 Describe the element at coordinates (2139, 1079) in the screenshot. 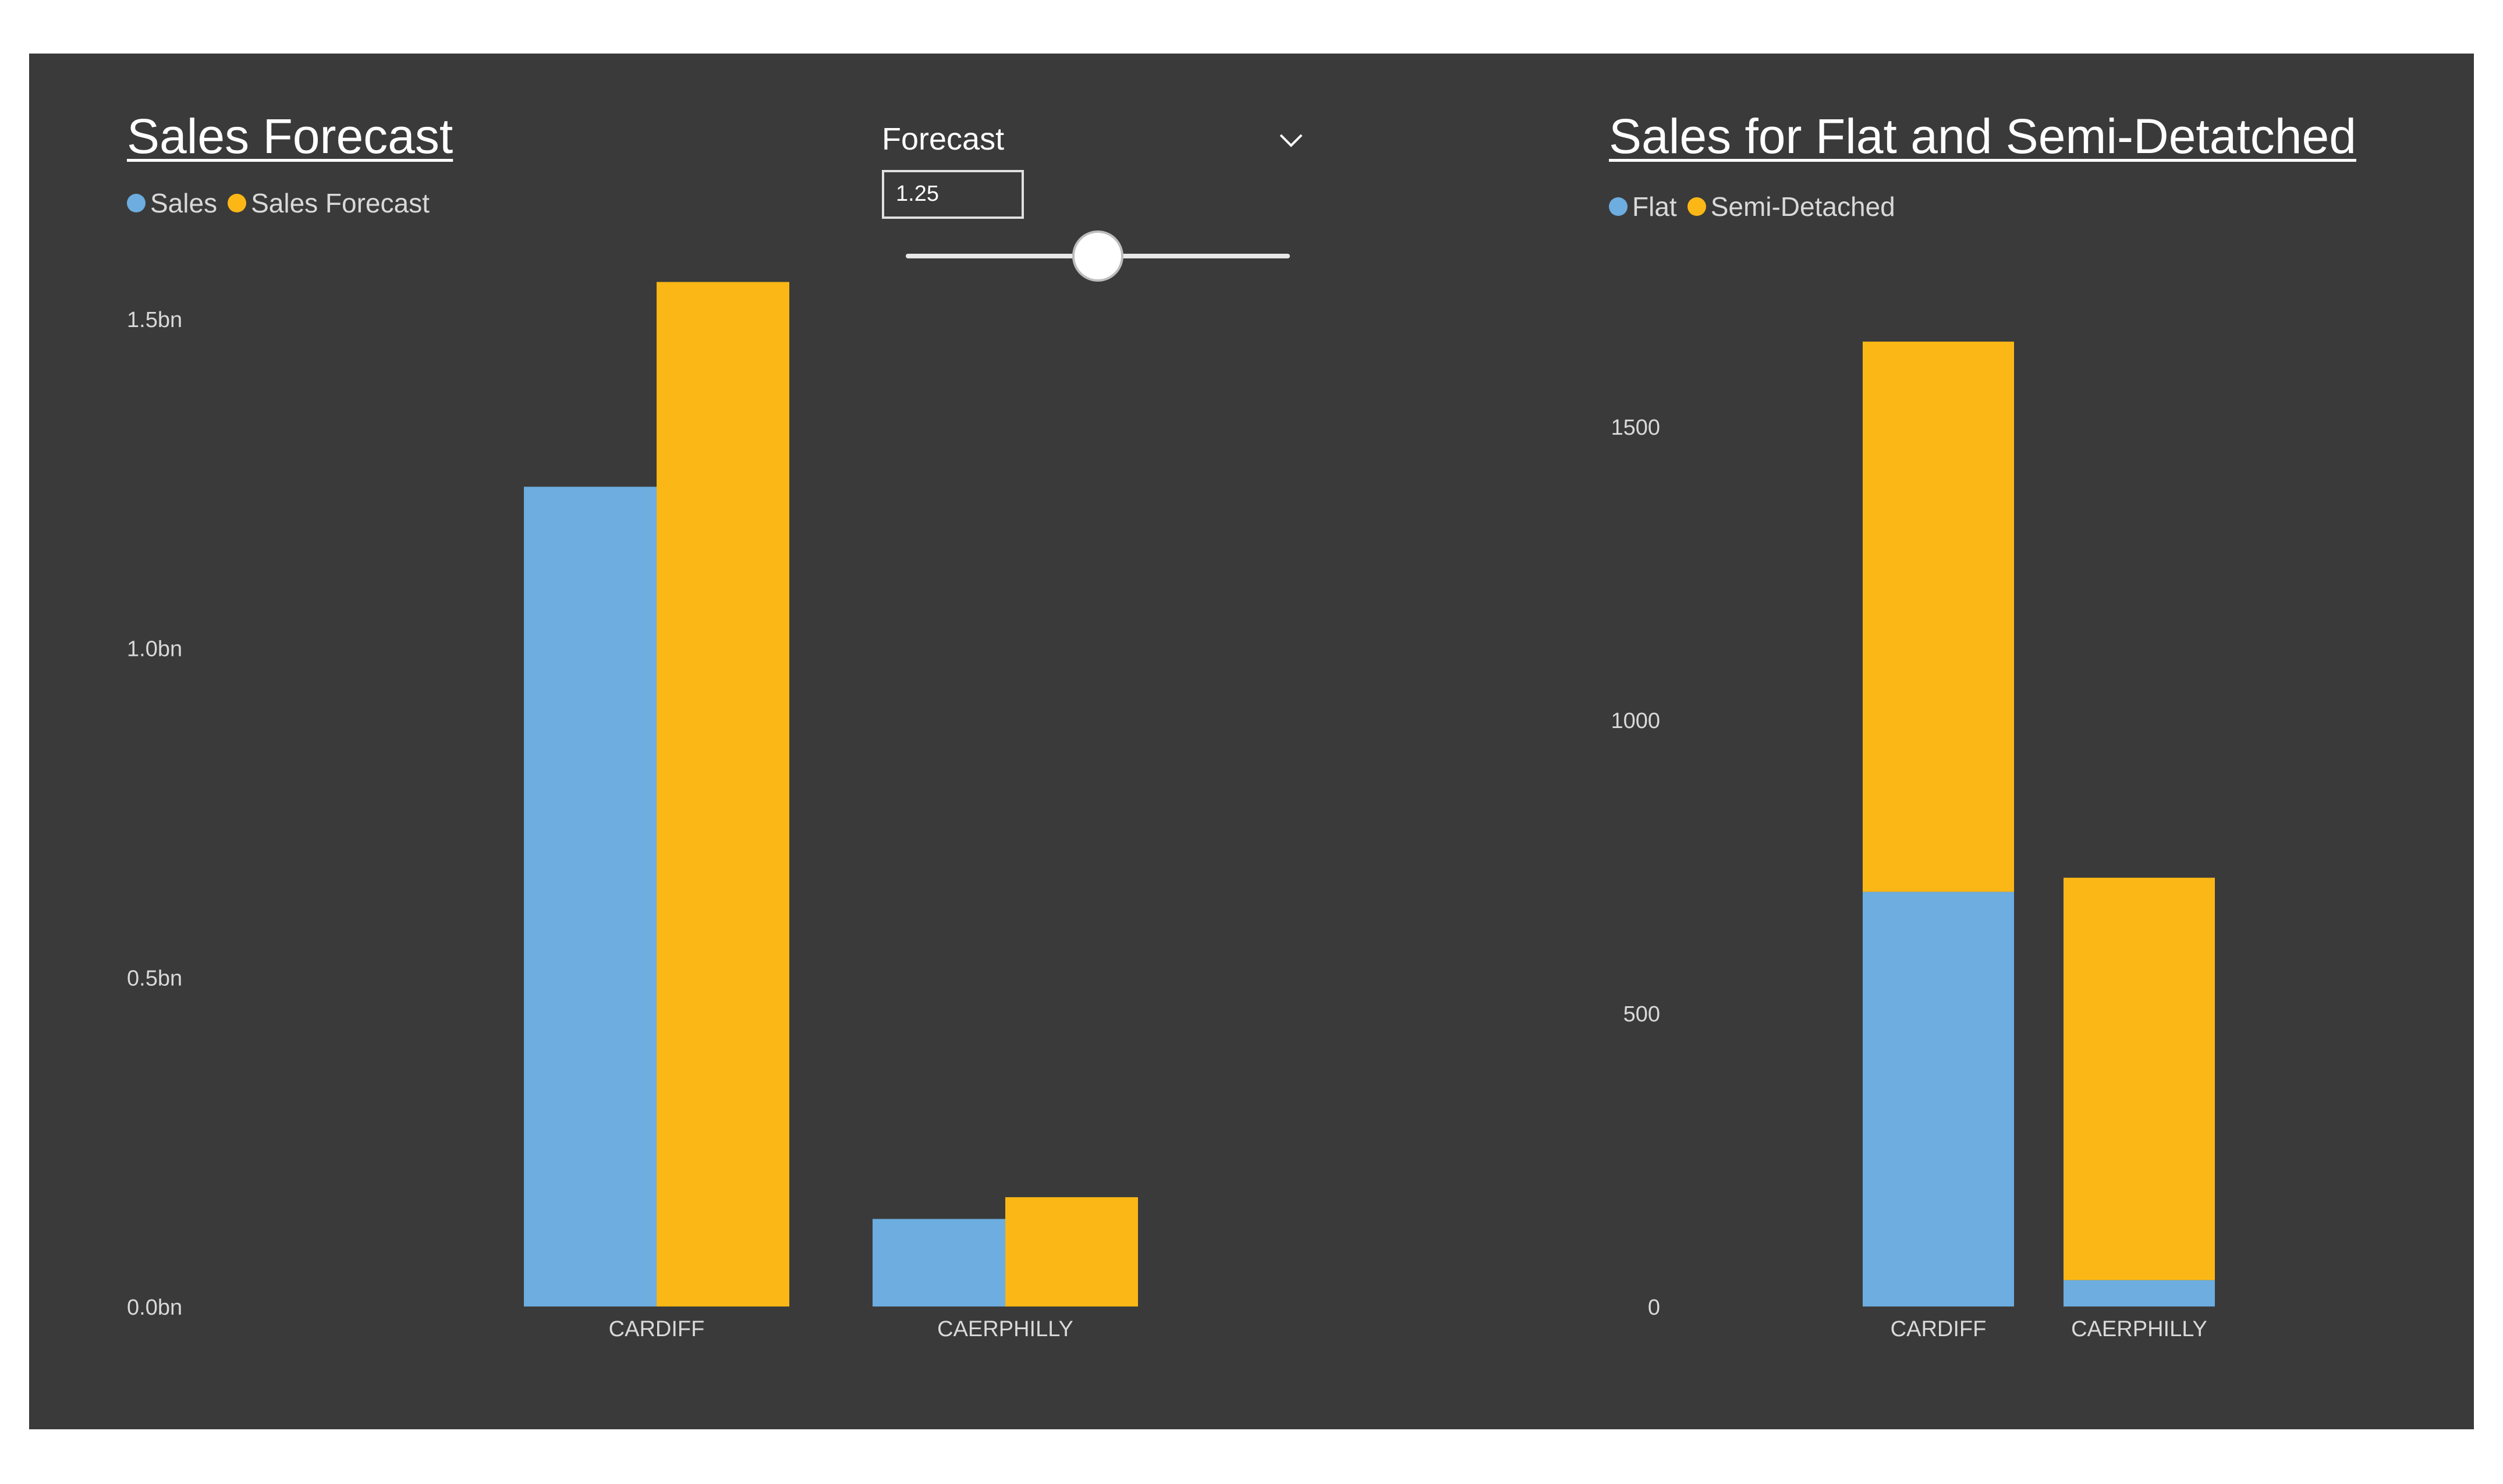

I see `bar-semi-detached-caerphilly` at that location.